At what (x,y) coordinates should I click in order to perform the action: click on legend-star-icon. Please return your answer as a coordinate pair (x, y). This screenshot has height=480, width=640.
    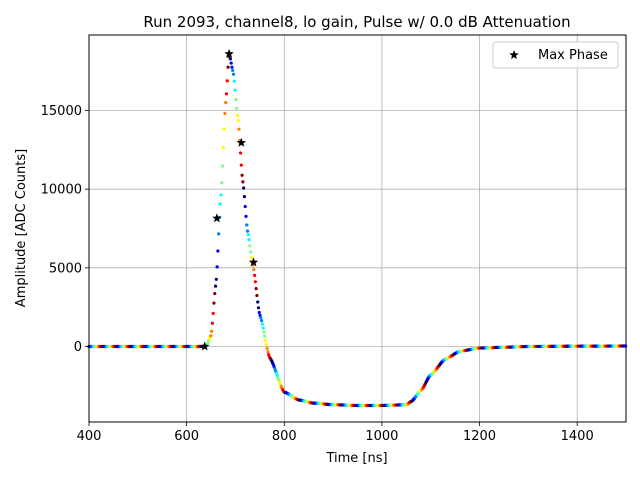
    Looking at the image, I should click on (514, 55).